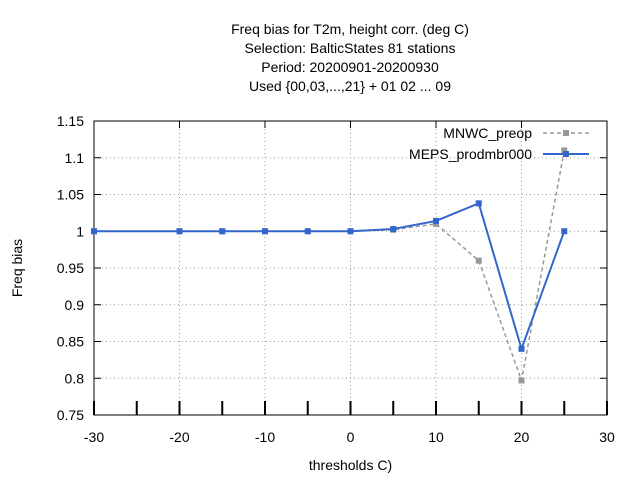  I want to click on y-tick-label: 0.85, so click(70, 342).